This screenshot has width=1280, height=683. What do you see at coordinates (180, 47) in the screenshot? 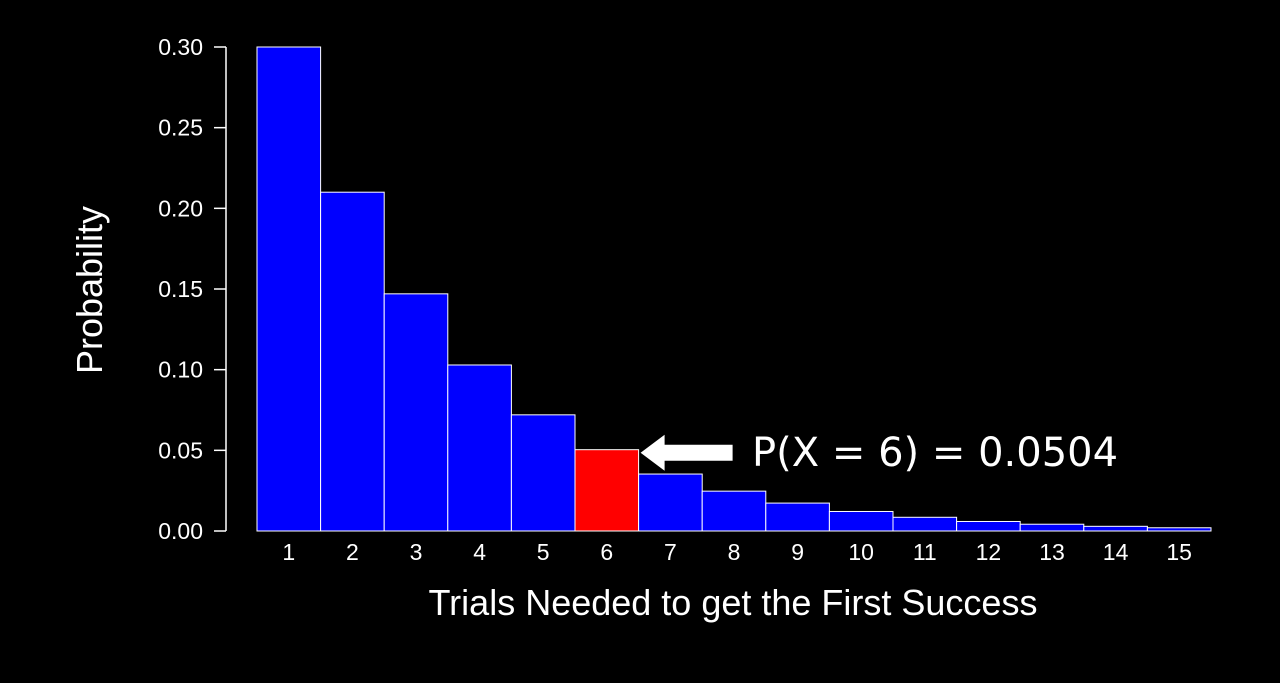
I see `y-tick-label: 0.30` at bounding box center [180, 47].